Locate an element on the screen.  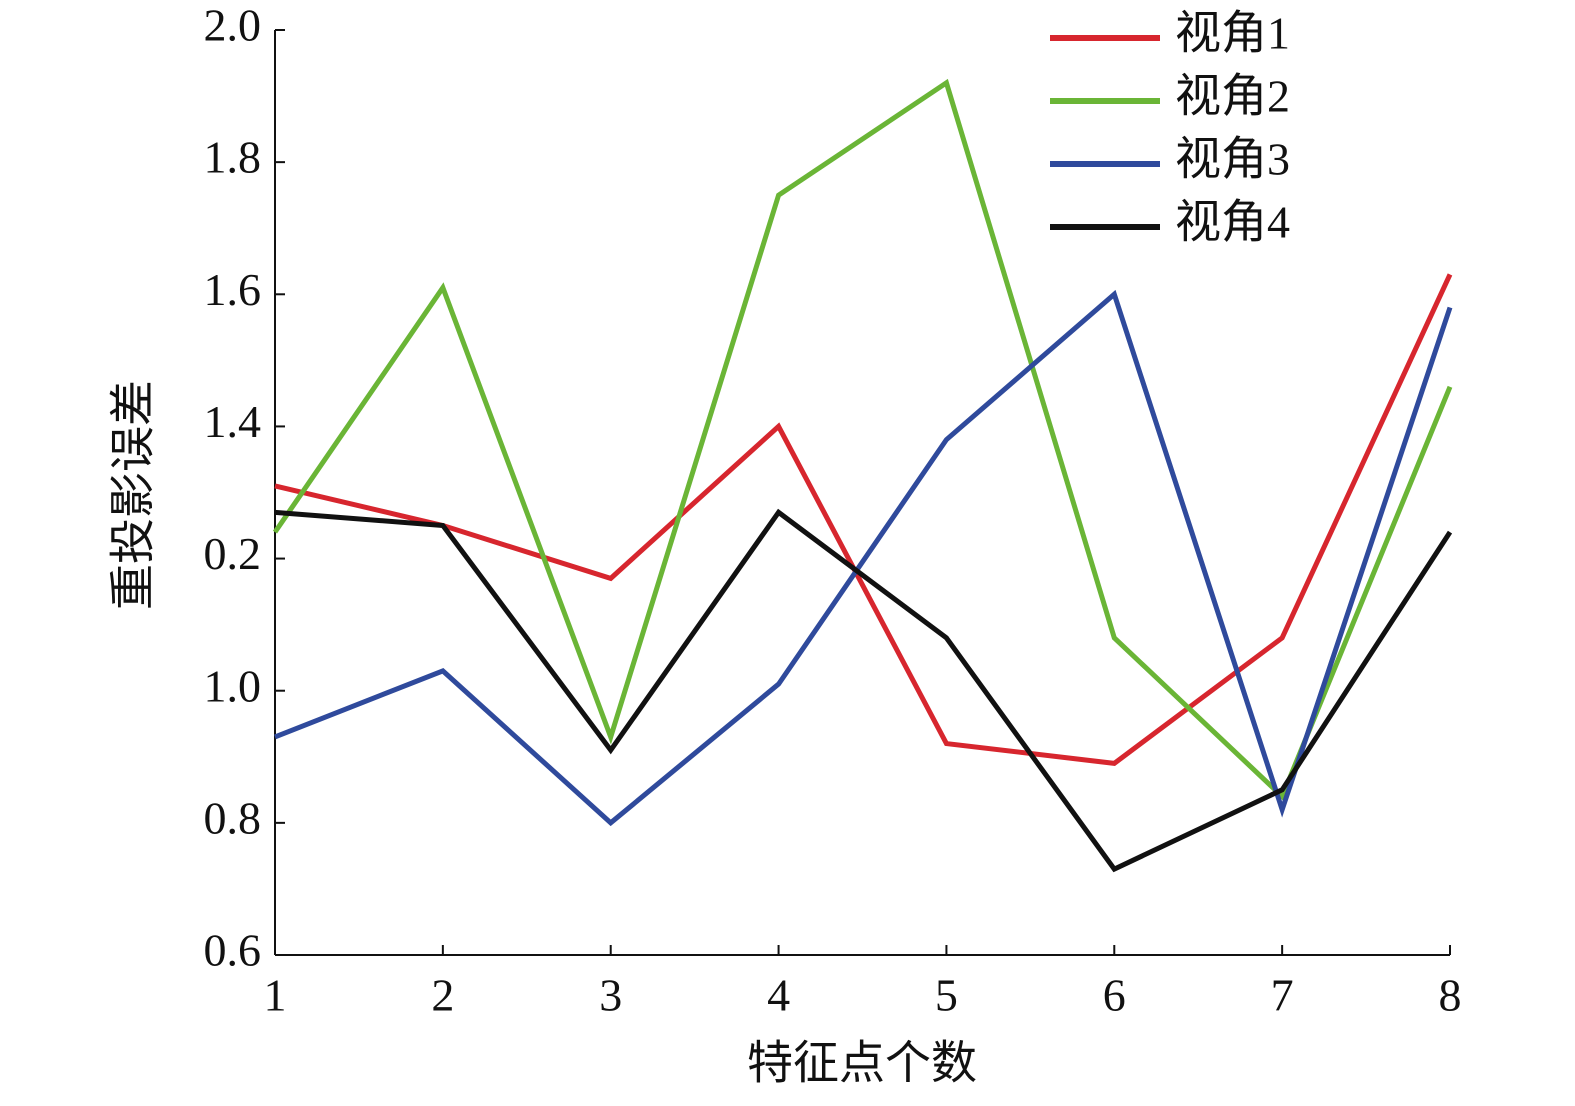
y-tick-label: 1.0 is located at coordinates (233, 685).